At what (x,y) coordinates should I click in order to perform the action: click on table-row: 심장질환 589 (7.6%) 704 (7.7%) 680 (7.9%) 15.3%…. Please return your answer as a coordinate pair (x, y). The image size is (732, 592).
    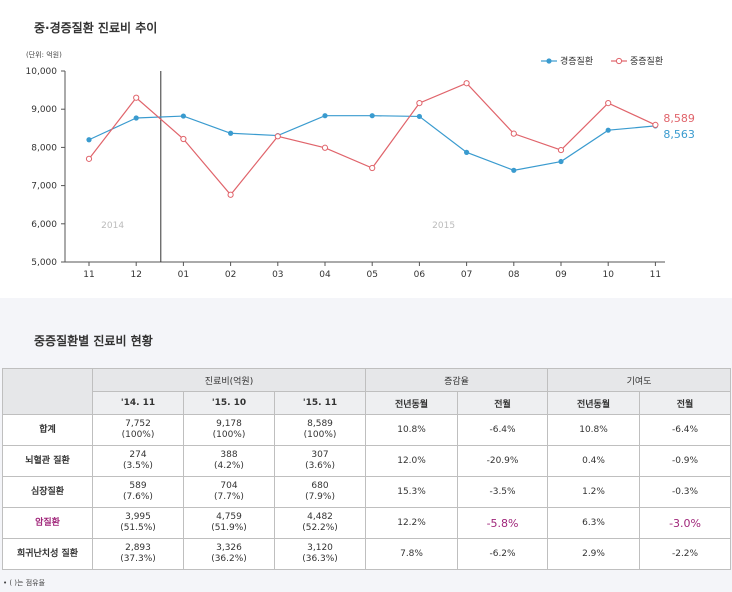
    Looking at the image, I should click on (367, 492).